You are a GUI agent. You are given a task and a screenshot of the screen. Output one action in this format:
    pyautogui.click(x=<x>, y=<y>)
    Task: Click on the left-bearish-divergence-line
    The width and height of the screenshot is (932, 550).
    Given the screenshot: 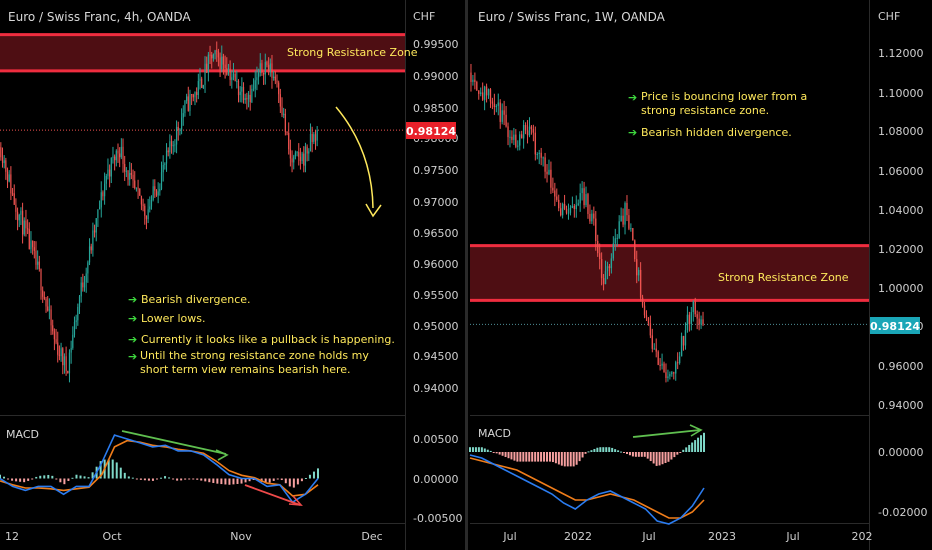 What is the action you would take?
    pyautogui.click(x=174, y=442)
    